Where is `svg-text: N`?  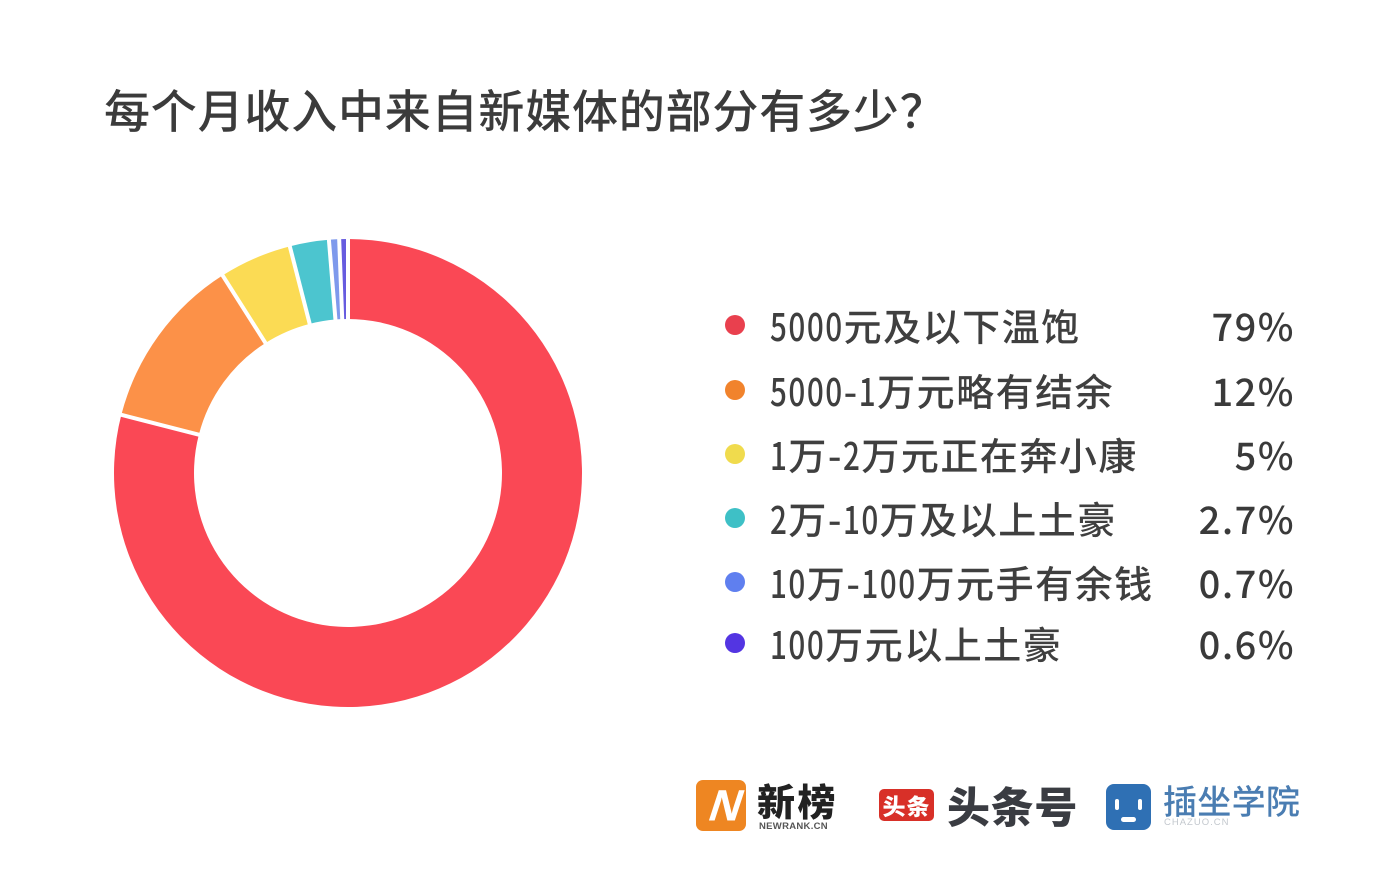 svg-text: N is located at coordinates (724, 806).